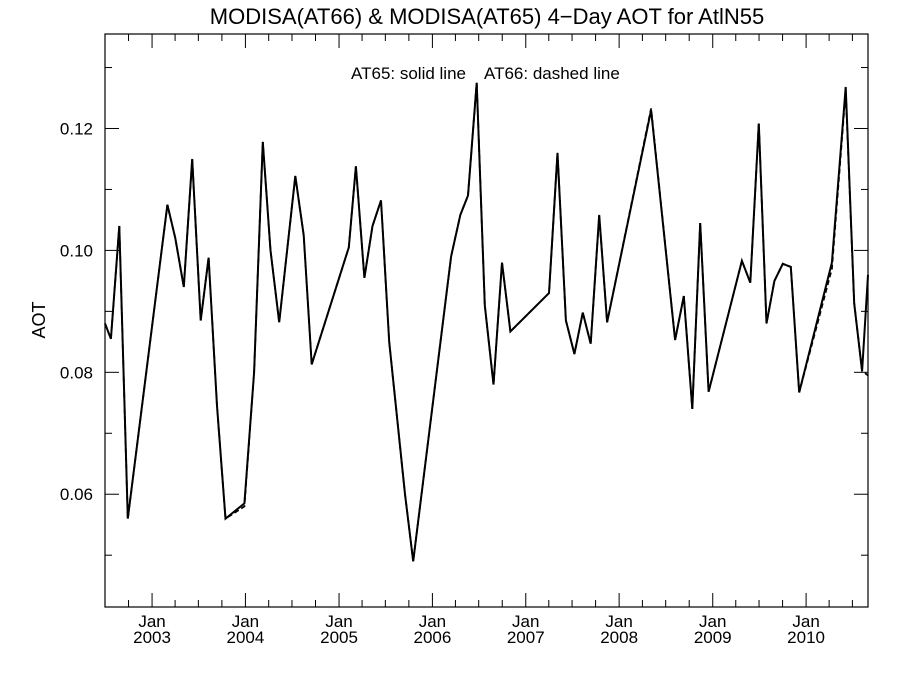  What do you see at coordinates (408, 73) in the screenshot?
I see `solid-line-annotation: AT65: solid line` at bounding box center [408, 73].